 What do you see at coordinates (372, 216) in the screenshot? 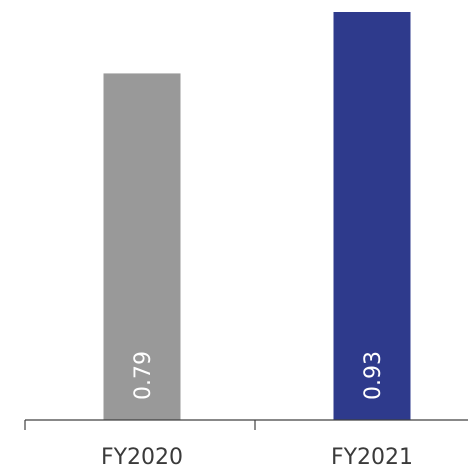
I see `bar-fy2021` at bounding box center [372, 216].